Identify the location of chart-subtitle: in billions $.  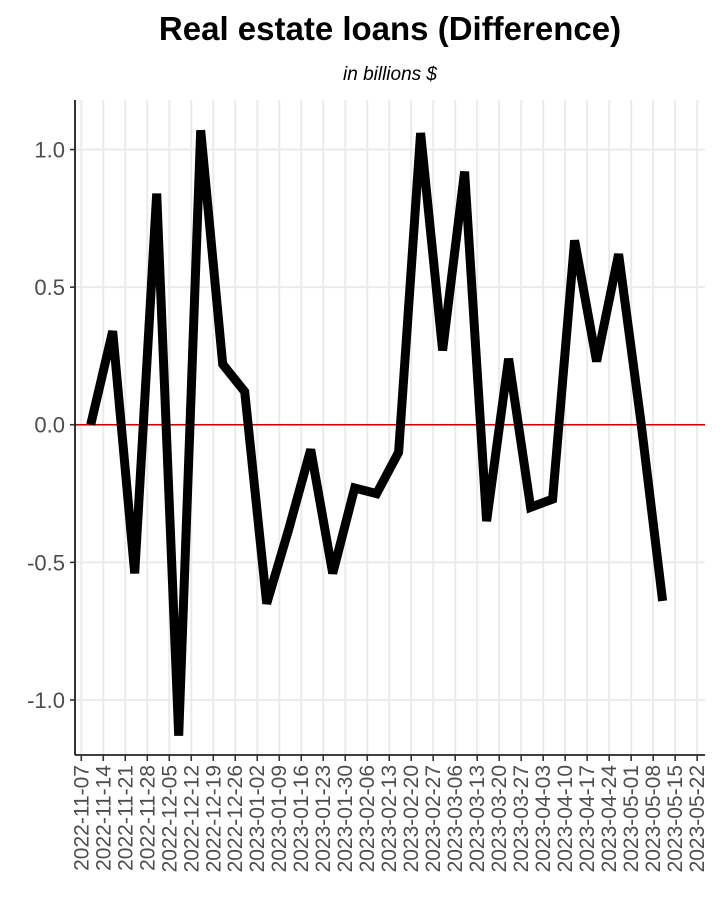
(390, 74).